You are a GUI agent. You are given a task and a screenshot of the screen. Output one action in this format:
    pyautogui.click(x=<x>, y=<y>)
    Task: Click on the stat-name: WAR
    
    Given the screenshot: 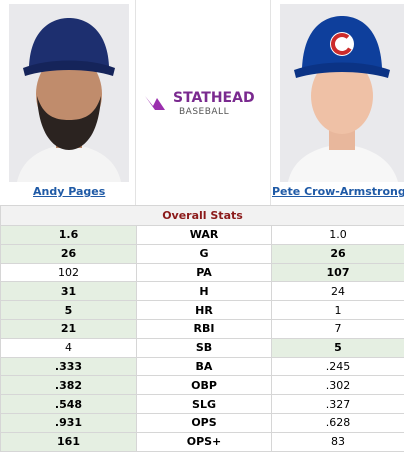 What is the action you would take?
    pyautogui.click(x=204, y=235)
    